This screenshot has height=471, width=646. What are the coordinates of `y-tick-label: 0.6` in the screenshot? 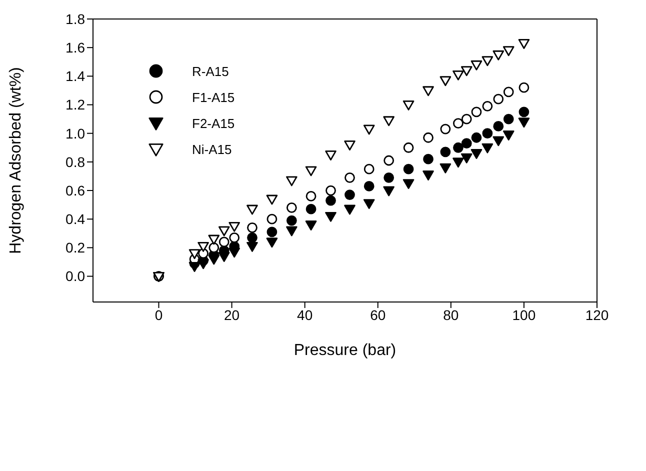 It's located at (76, 190).